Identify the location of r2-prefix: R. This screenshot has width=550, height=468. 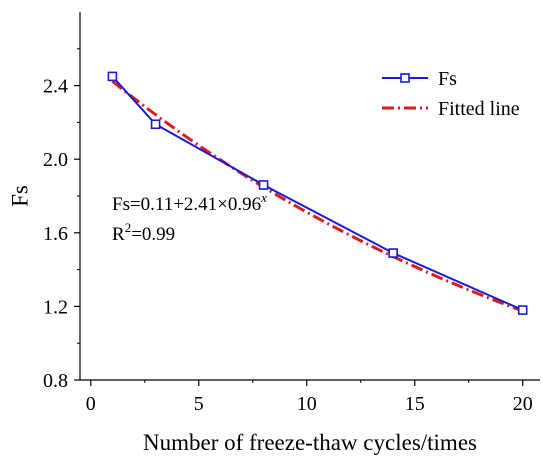
(118, 234).